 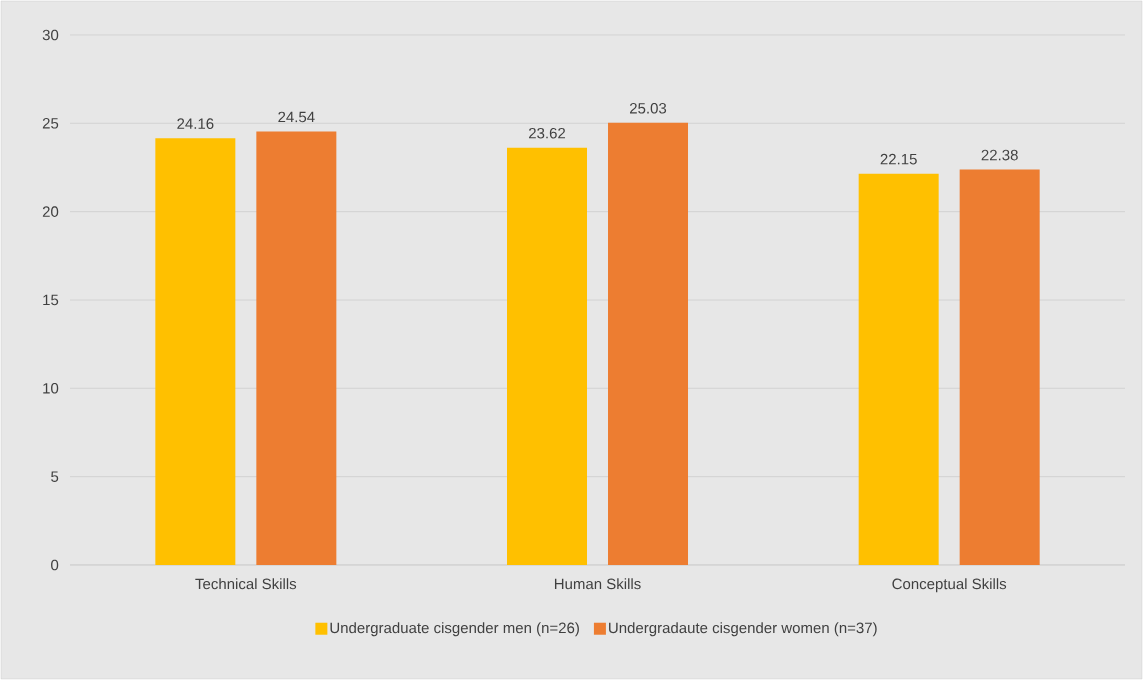 What do you see at coordinates (949, 585) in the screenshot?
I see `x-tick-label: Conceptual Skills` at bounding box center [949, 585].